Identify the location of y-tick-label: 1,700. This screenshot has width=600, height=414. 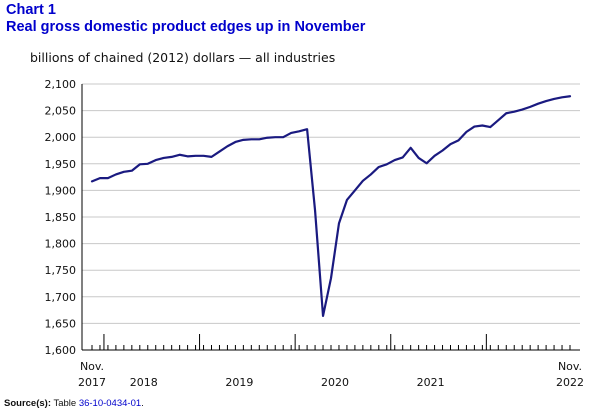
(61, 297).